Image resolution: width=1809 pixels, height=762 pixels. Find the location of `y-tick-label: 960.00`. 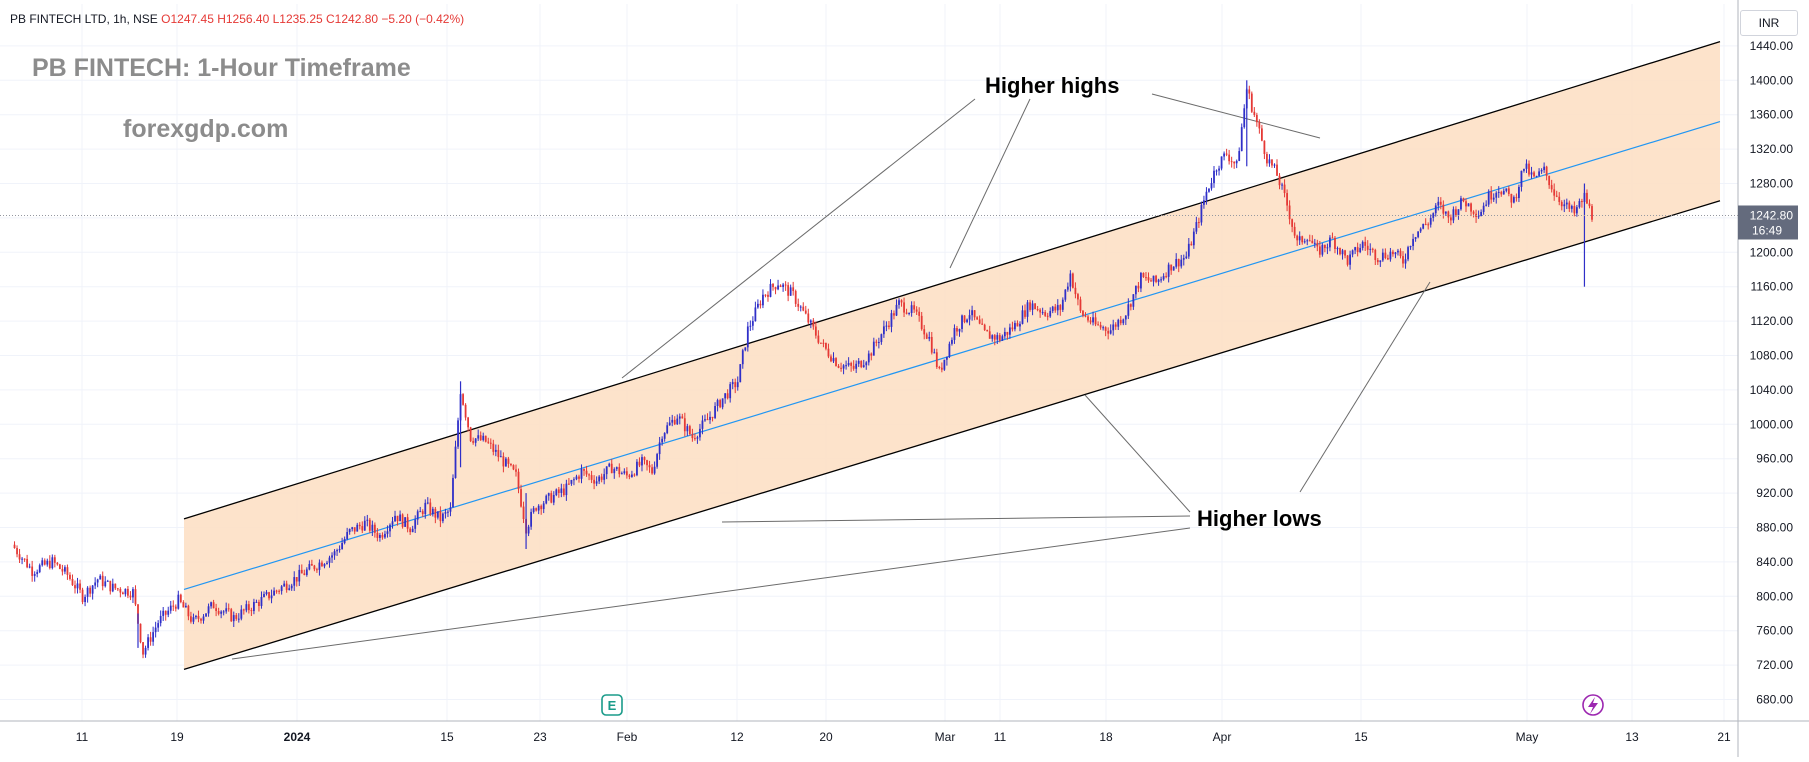

y-tick-label: 960.00 is located at coordinates (1774, 459).